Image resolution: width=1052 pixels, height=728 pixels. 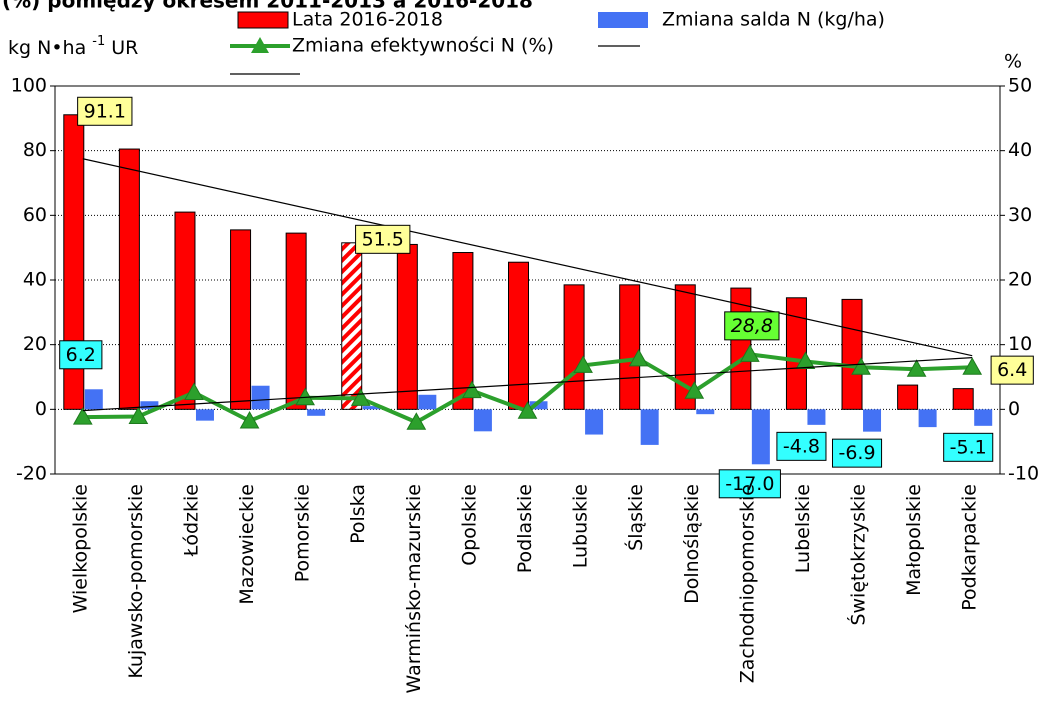 What do you see at coordinates (635, 517) in the screenshot?
I see `x-tick-label: Śląskie` at bounding box center [635, 517].